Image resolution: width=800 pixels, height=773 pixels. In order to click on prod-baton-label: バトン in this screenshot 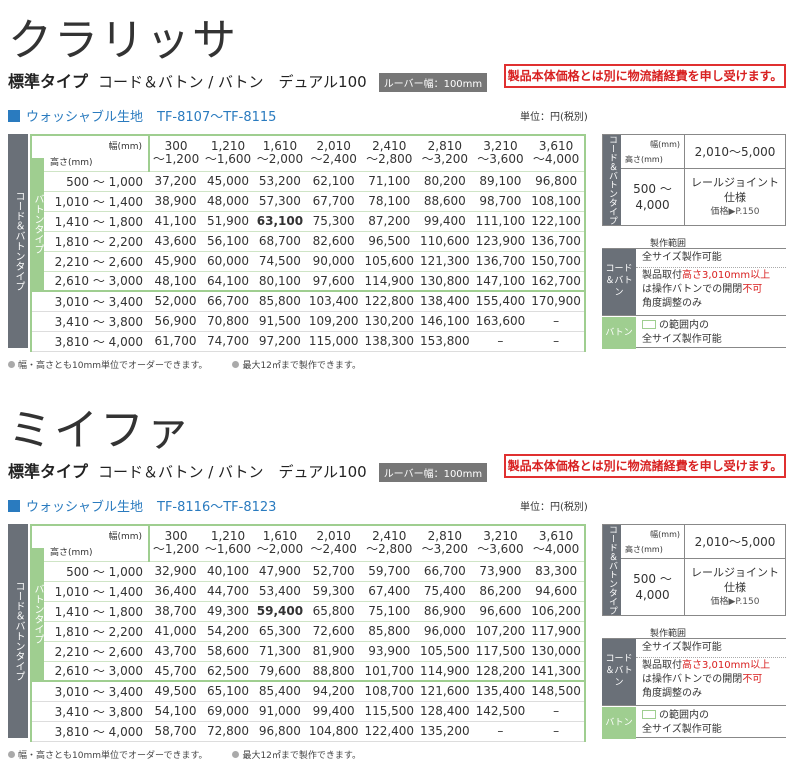, I will do `click(619, 333)`.